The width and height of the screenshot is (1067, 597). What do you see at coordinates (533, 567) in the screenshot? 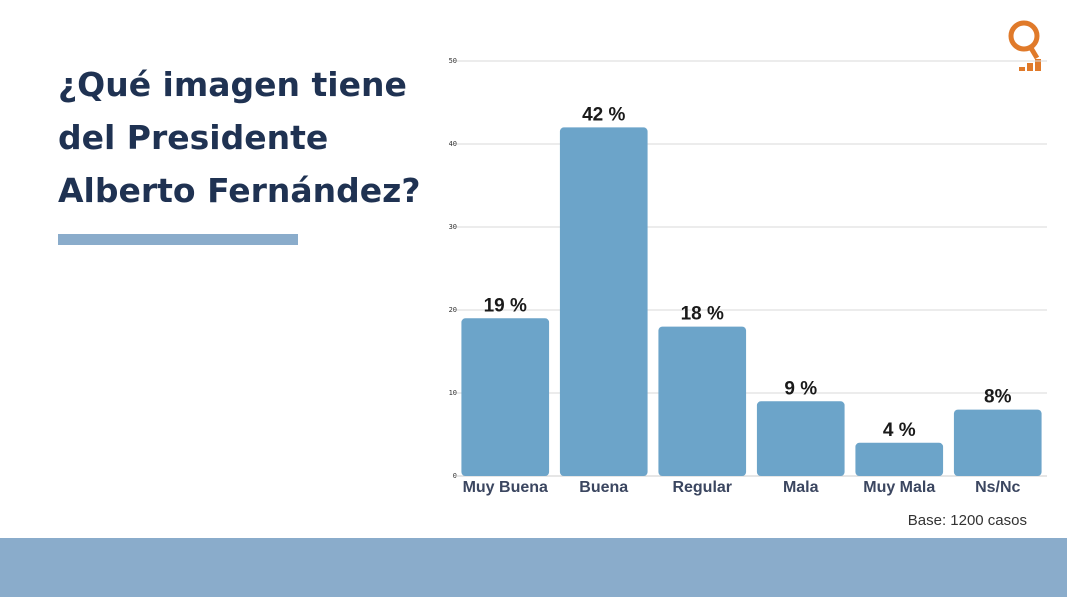
I see `footer-band` at bounding box center [533, 567].